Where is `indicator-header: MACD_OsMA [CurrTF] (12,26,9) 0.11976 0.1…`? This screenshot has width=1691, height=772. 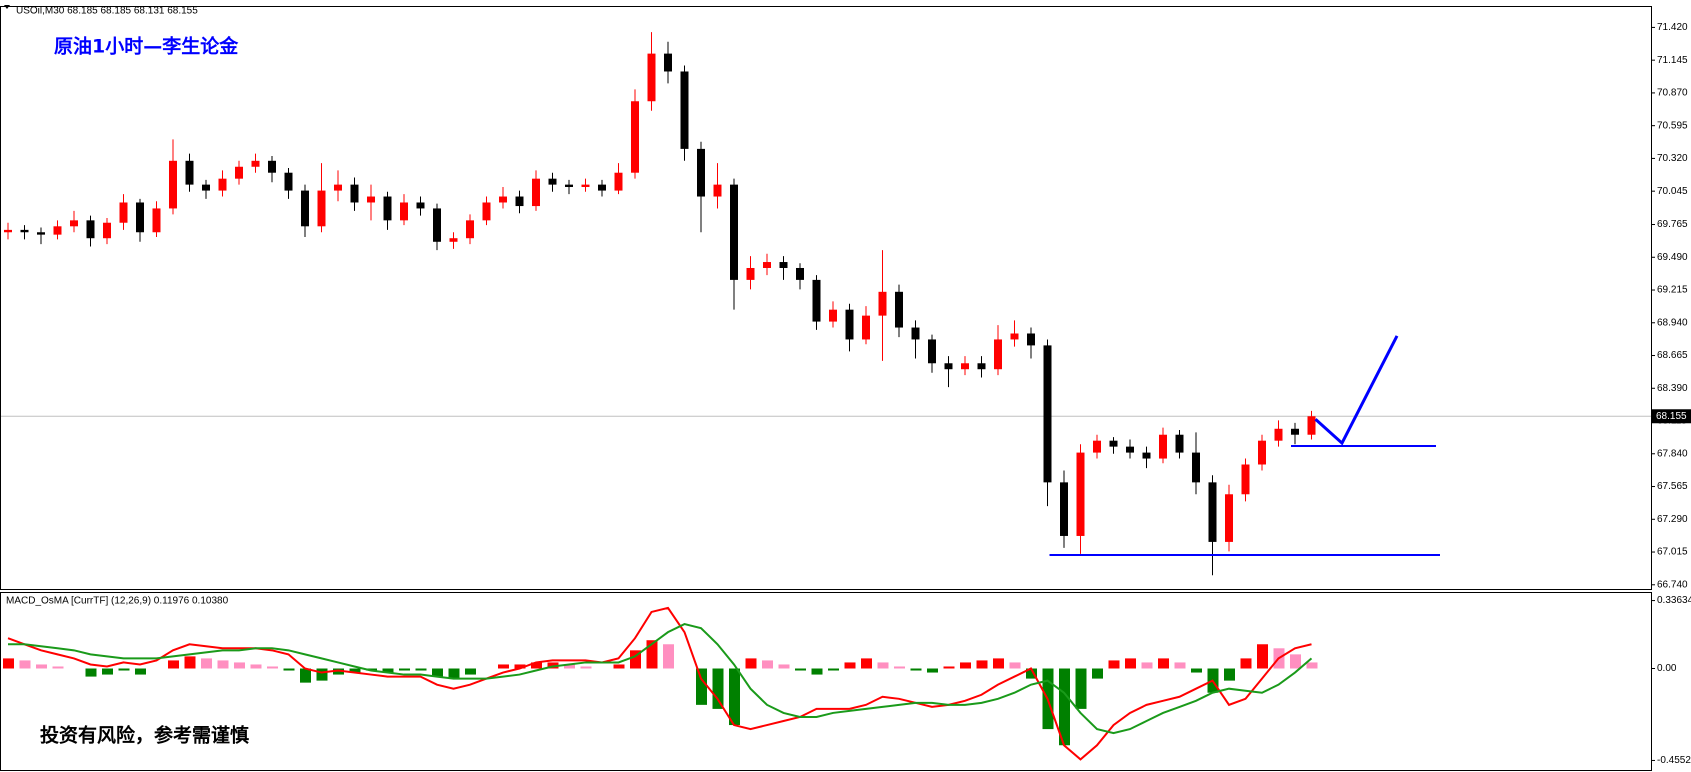 indicator-header: MACD_OsMA [CurrTF] (12,26,9) 0.11976 0.1… is located at coordinates (117, 601).